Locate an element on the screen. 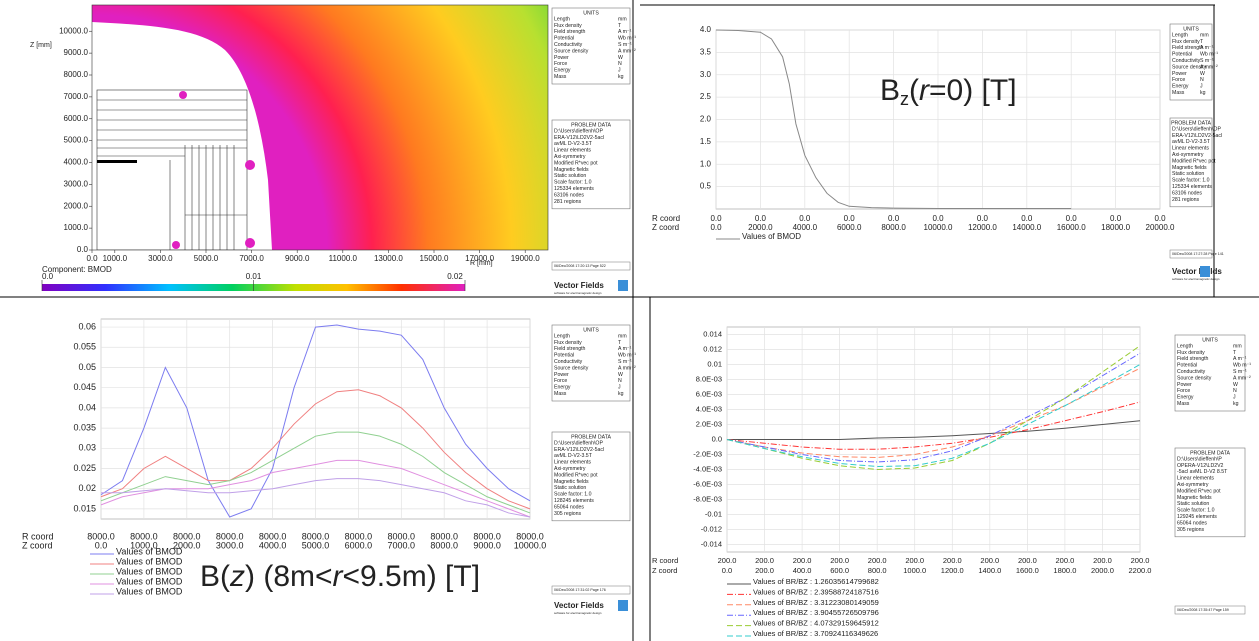  logo: Vector Fields is located at coordinates (1197, 271).